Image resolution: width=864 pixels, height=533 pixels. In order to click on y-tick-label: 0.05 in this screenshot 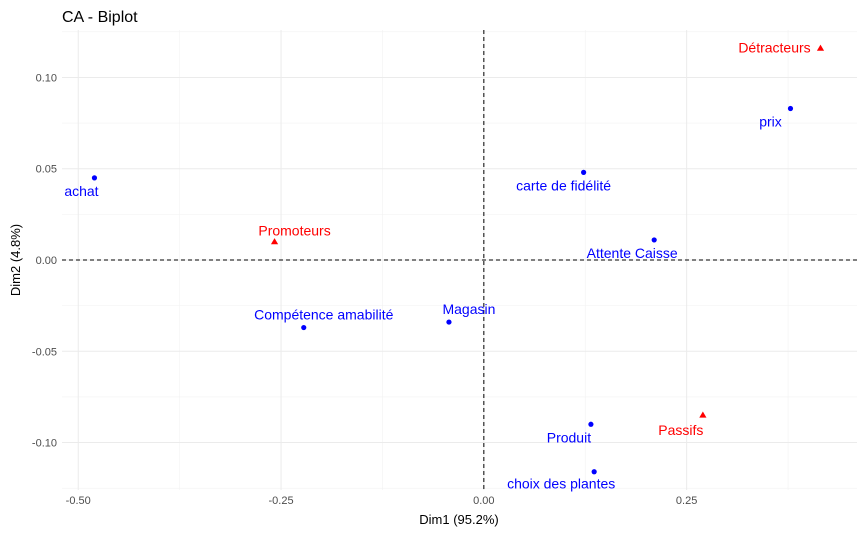, I will do `click(46, 170)`.